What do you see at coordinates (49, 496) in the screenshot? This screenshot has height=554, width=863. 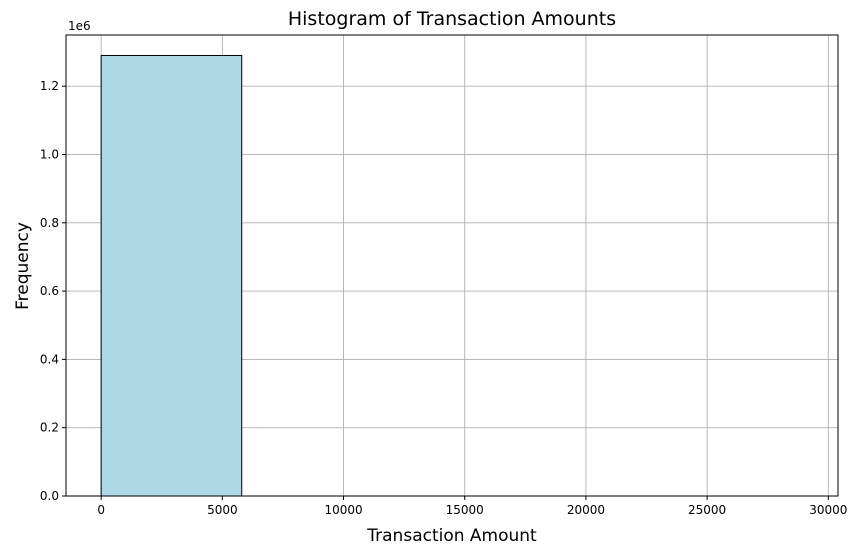 I see `y-tick-label: 0.0` at bounding box center [49, 496].